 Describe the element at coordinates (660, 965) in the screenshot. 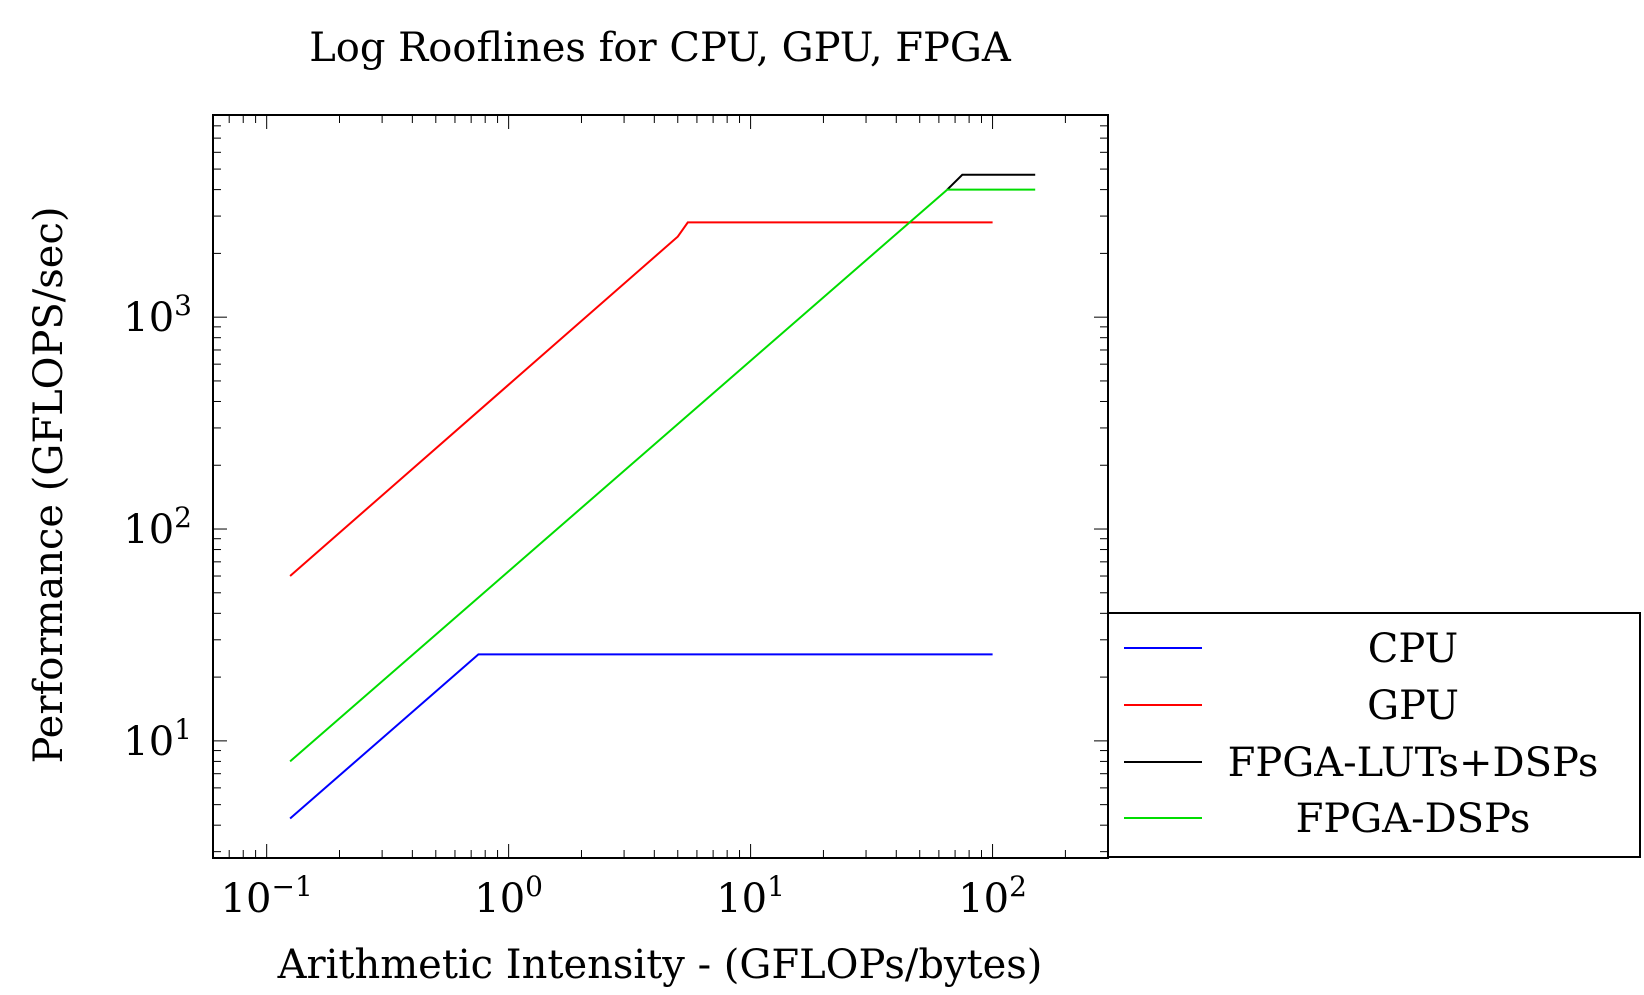

I see `x-axis-label: Arithmetic Intensity - (GFLOPs/bytes)` at that location.